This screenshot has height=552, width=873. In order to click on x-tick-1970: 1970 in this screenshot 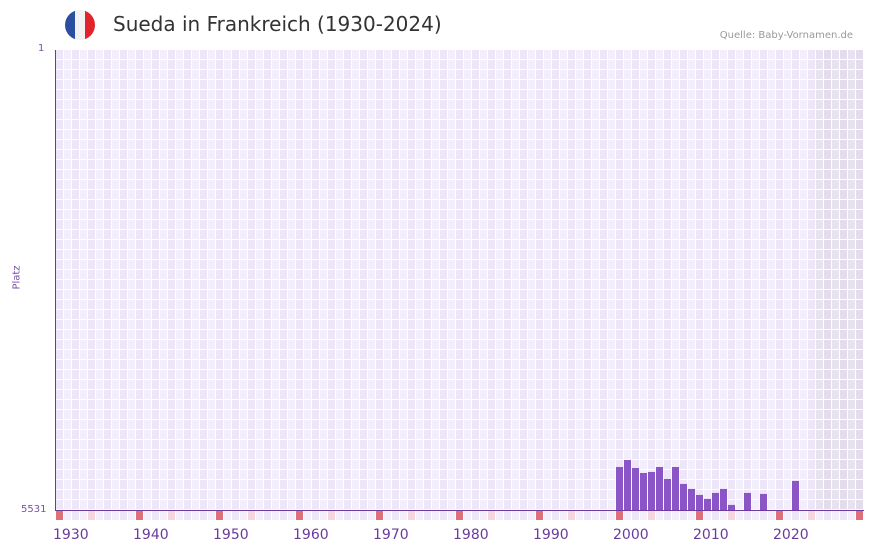, I will do `click(391, 535)`.